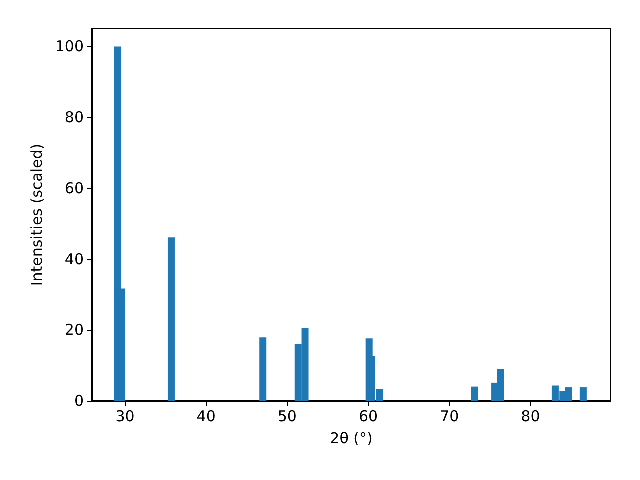 The height and width of the screenshot is (480, 640). What do you see at coordinates (74, 188) in the screenshot?
I see `y-tick-label: 60` at bounding box center [74, 188].